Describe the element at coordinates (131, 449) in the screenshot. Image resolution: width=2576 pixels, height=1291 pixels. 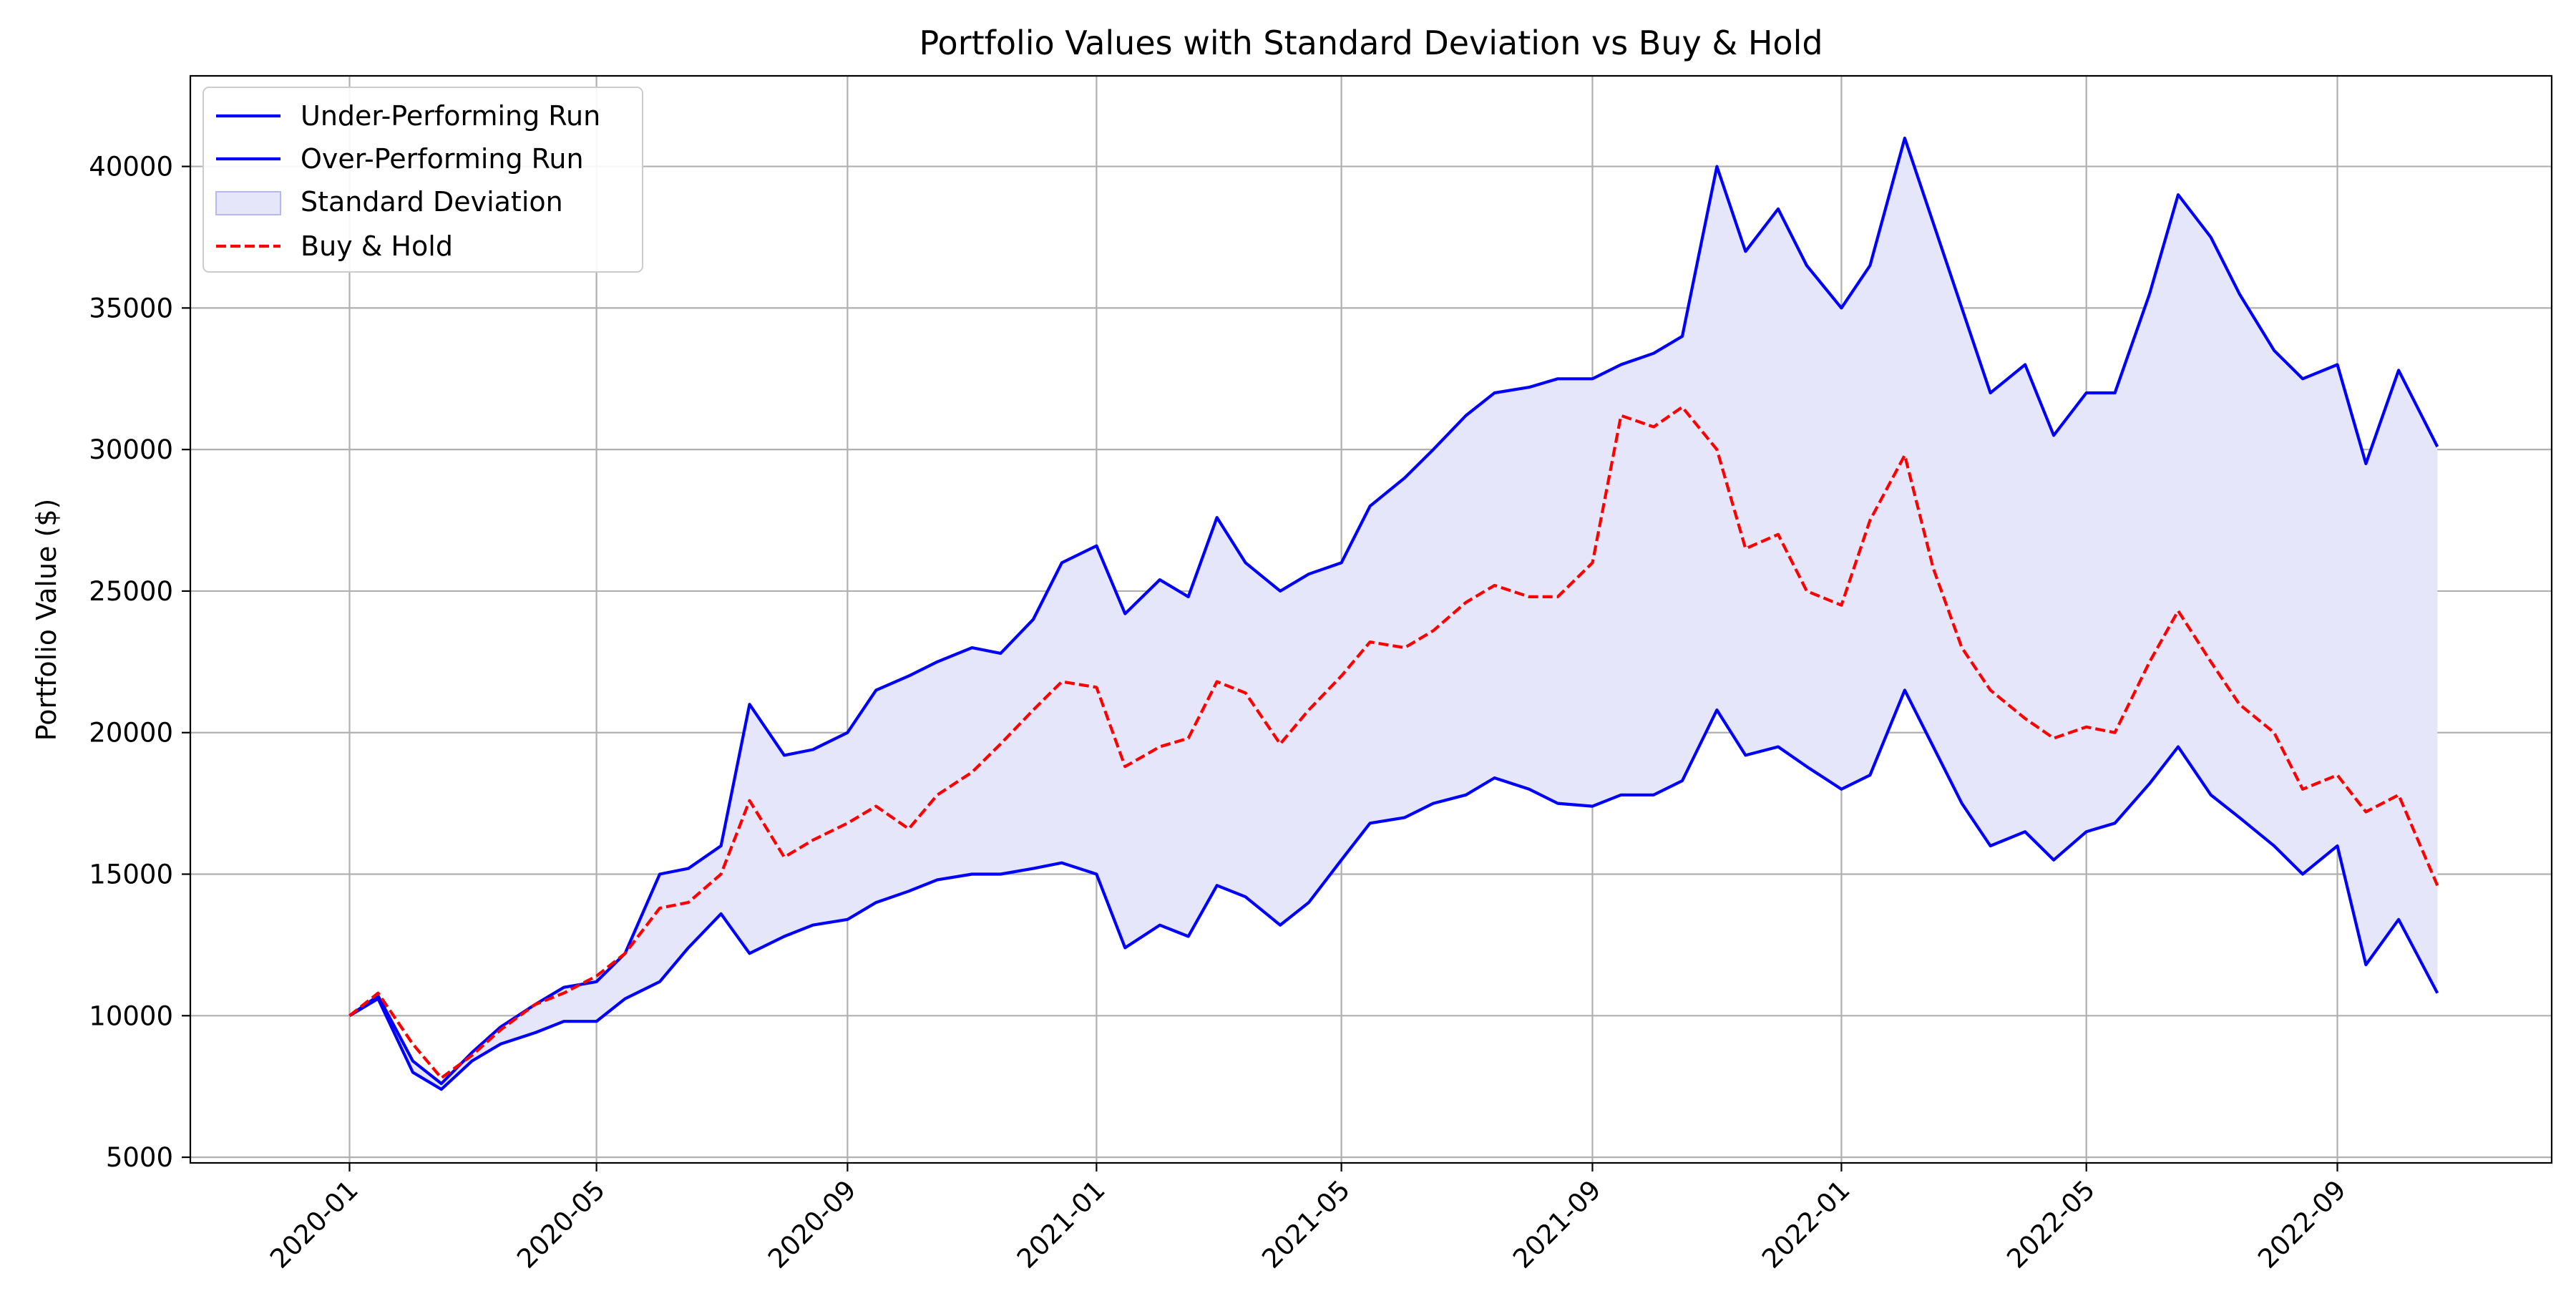
I see `y-tick-label: 30000` at that location.